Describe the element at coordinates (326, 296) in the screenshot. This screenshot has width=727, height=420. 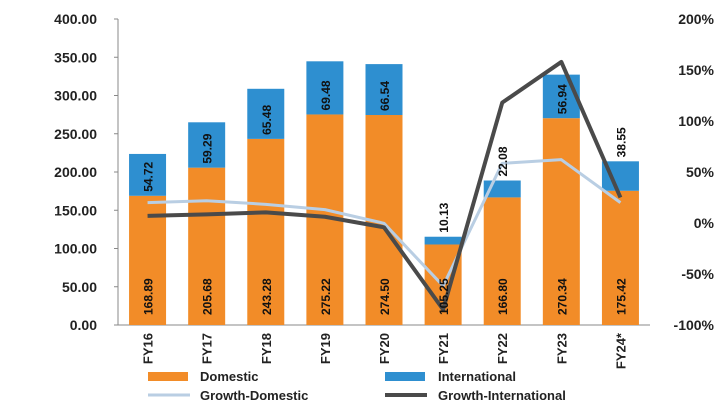
I see `data-label-domestic: 275.22` at that location.